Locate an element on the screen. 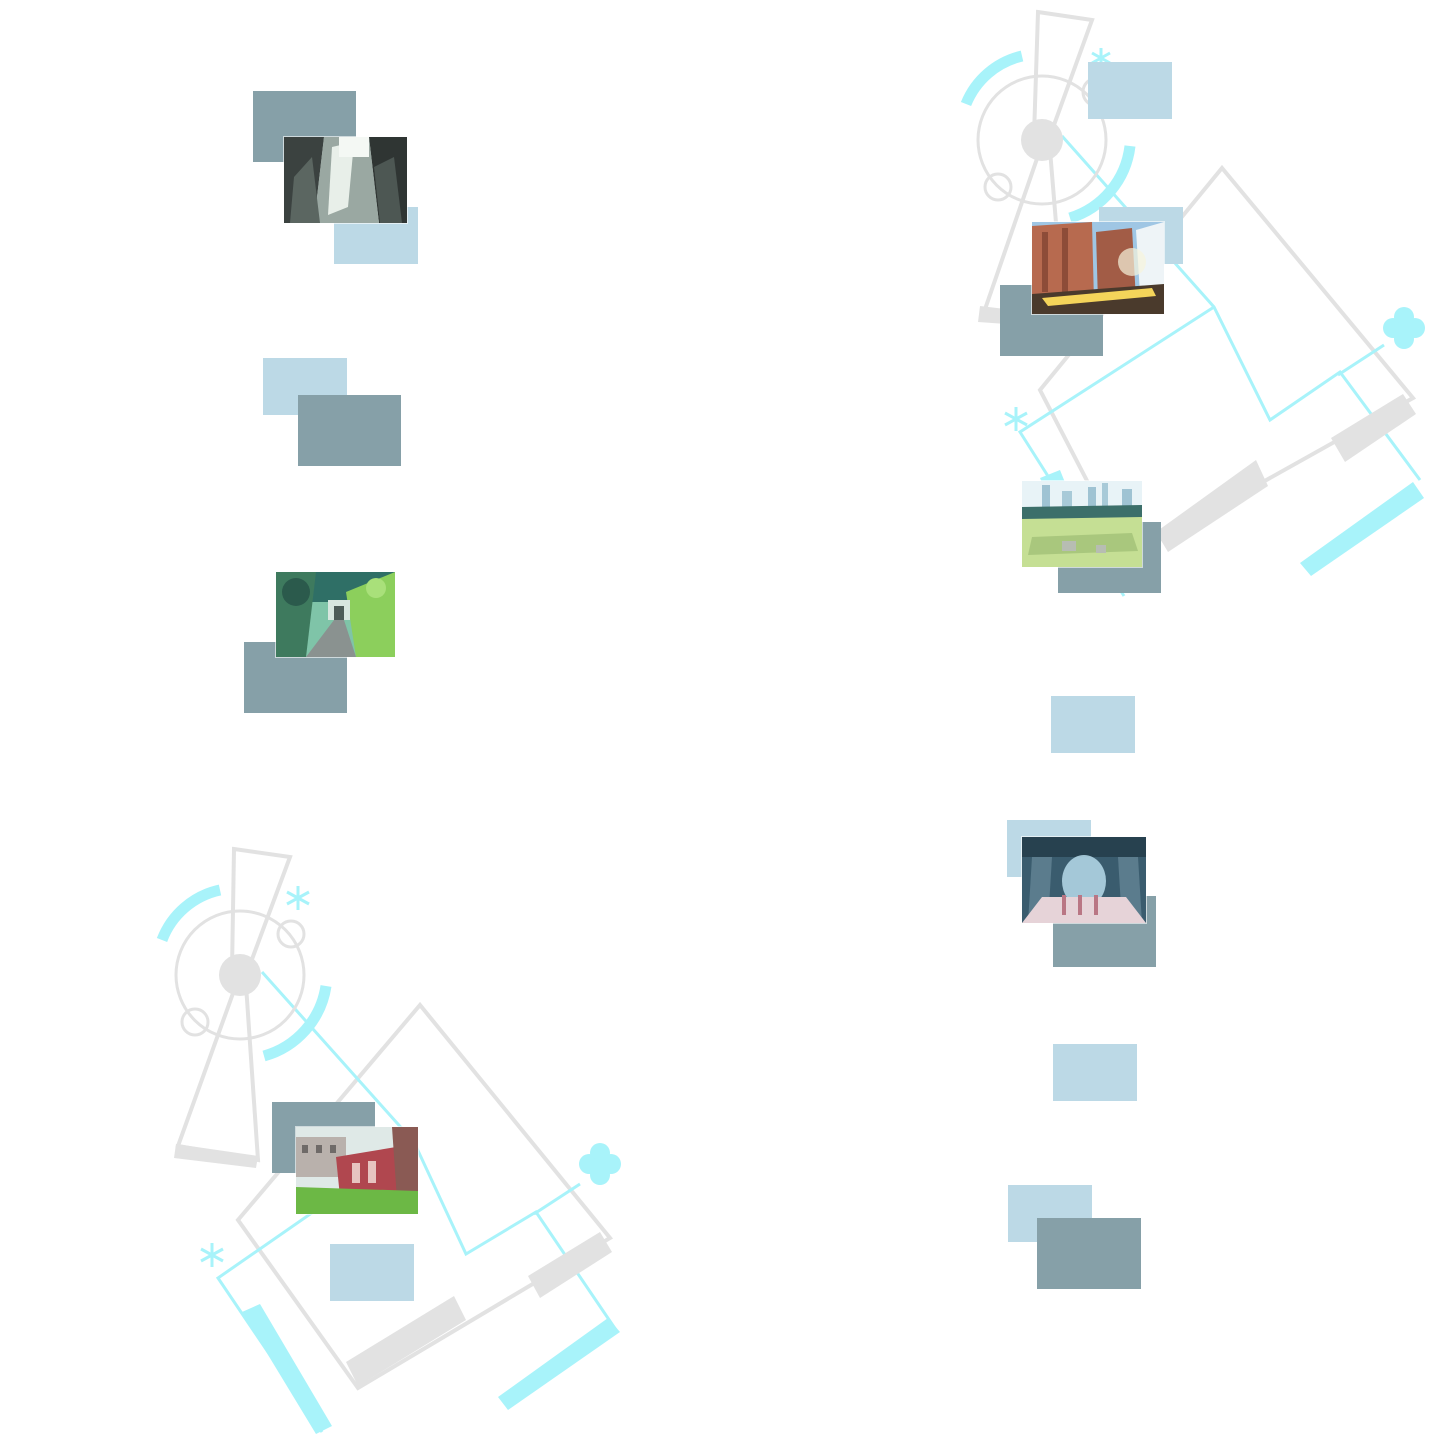 This screenshot has height=1450, width=1432. scene-thumbnail-city-meadow is located at coordinates (1082, 524).